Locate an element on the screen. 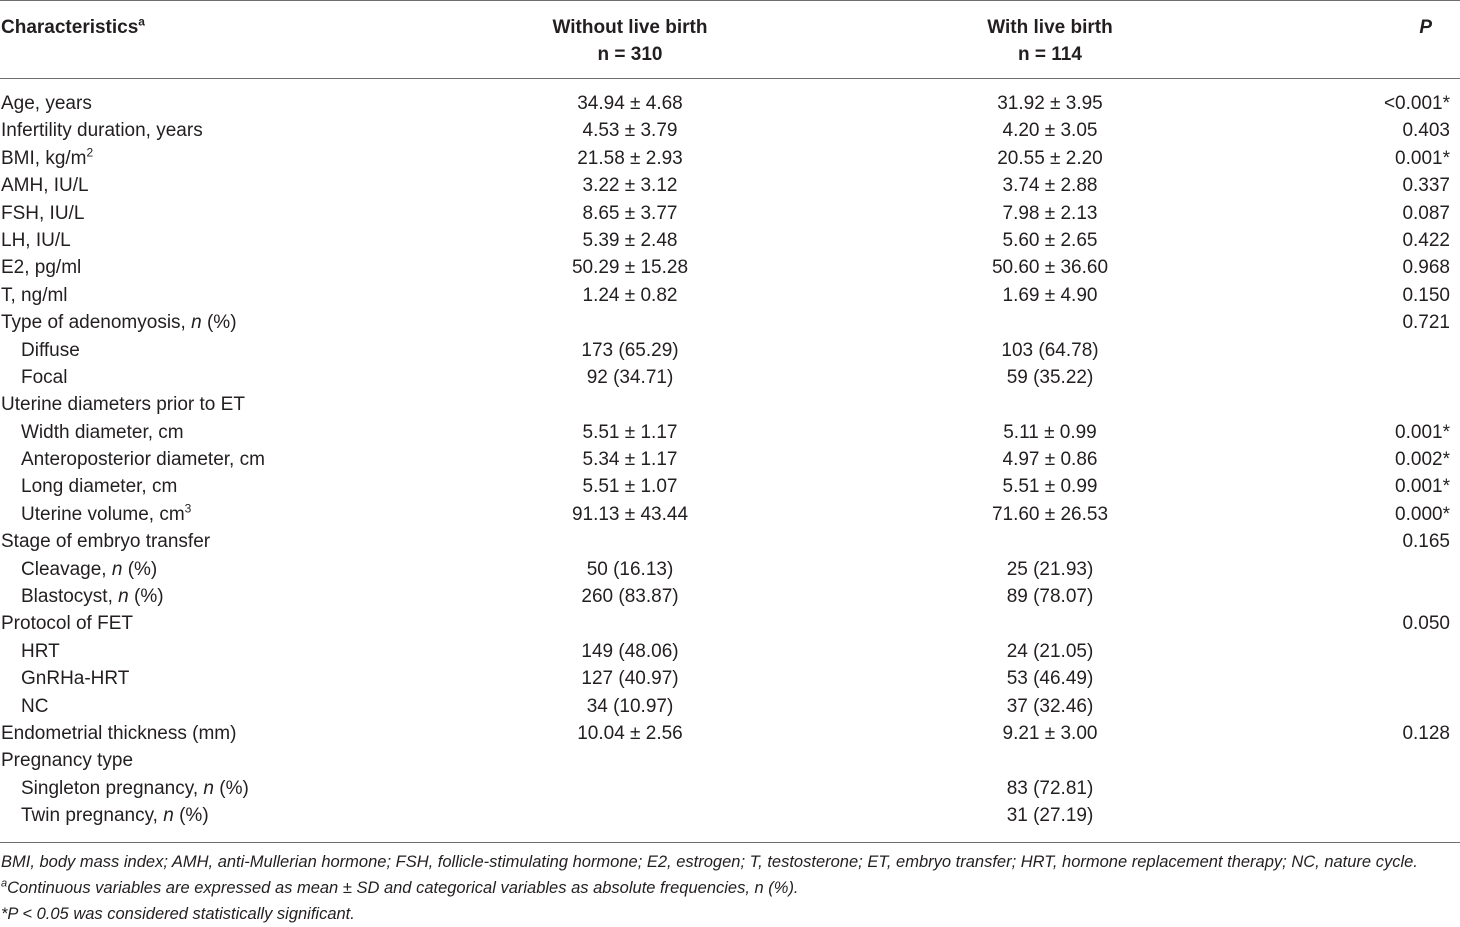 This screenshot has width=1460, height=927. table-row: BMI, kg/m2 21.58 ± 2.93 20.55 ± 2.20 0.001* is located at coordinates (730, 158).